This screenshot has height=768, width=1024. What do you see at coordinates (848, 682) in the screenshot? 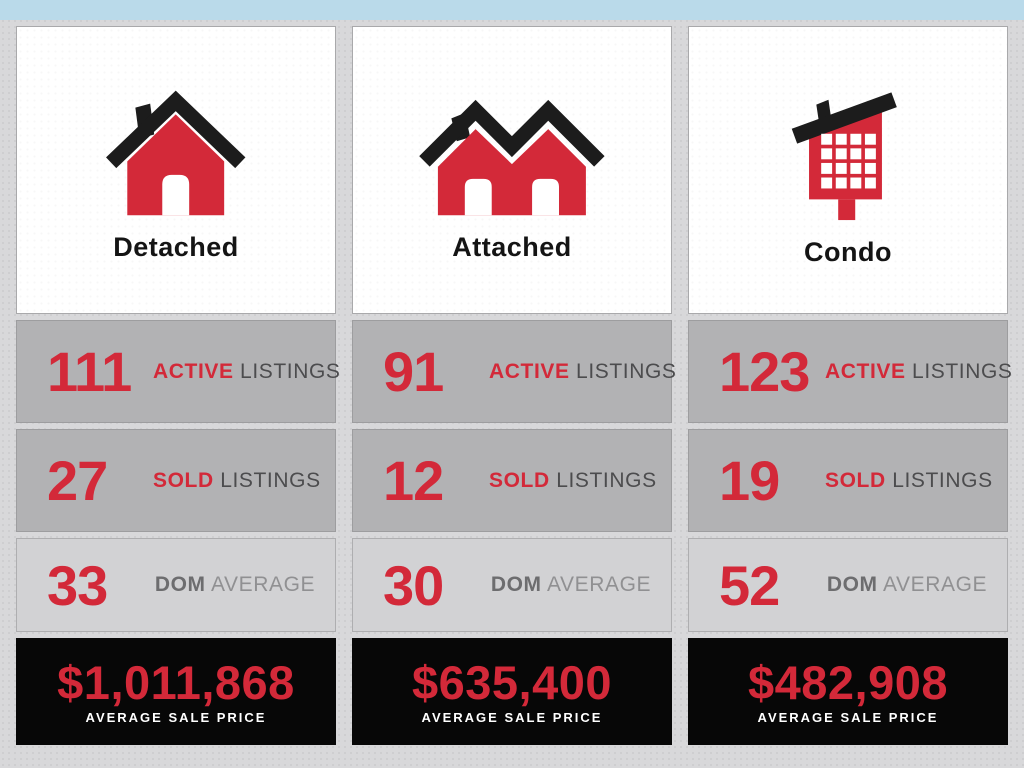
I see `average-sale-price: $482,908` at bounding box center [848, 682].